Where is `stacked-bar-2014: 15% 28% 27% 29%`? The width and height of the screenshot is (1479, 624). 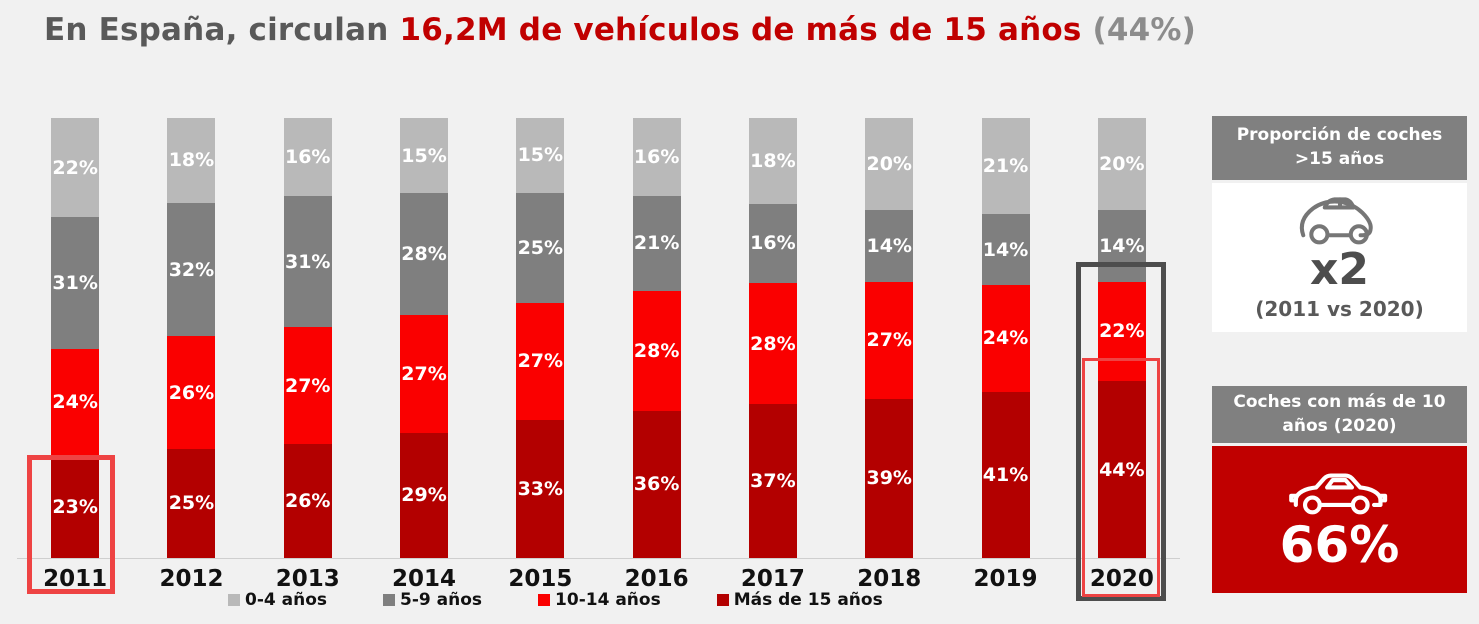
stacked-bar-2014: 15% 28% 27% 29% is located at coordinates (424, 338).